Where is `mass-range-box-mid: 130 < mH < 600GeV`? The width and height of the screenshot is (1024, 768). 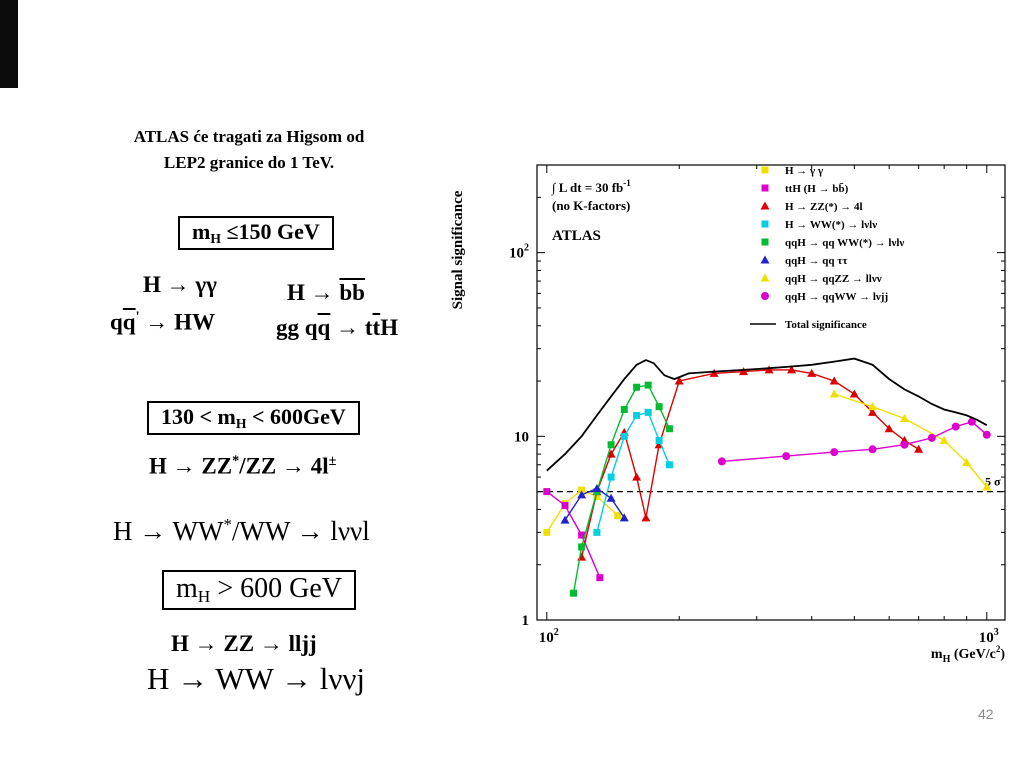
mass-range-box-mid: 130 < mH < 600GeV is located at coordinates (253, 418).